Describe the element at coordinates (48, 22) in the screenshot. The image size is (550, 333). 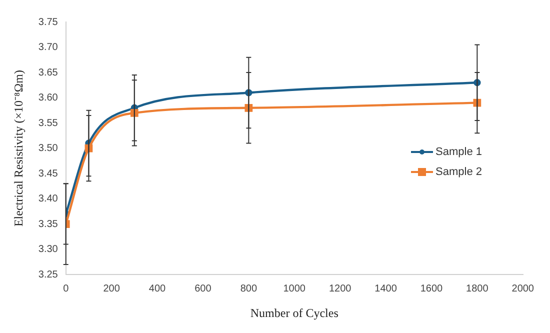
I see `y-tick-label: 3.75` at that location.